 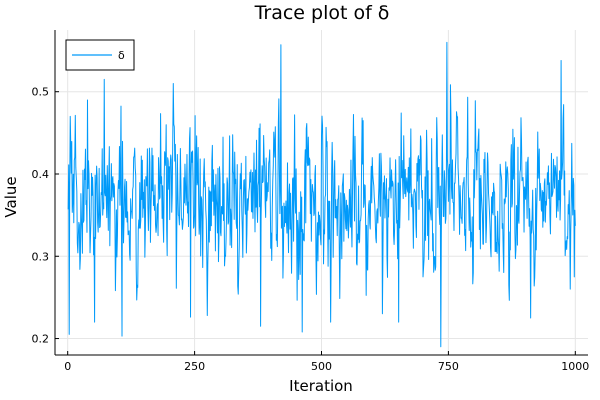 What do you see at coordinates (194, 366) in the screenshot?
I see `x-tick-label: 250` at bounding box center [194, 366].